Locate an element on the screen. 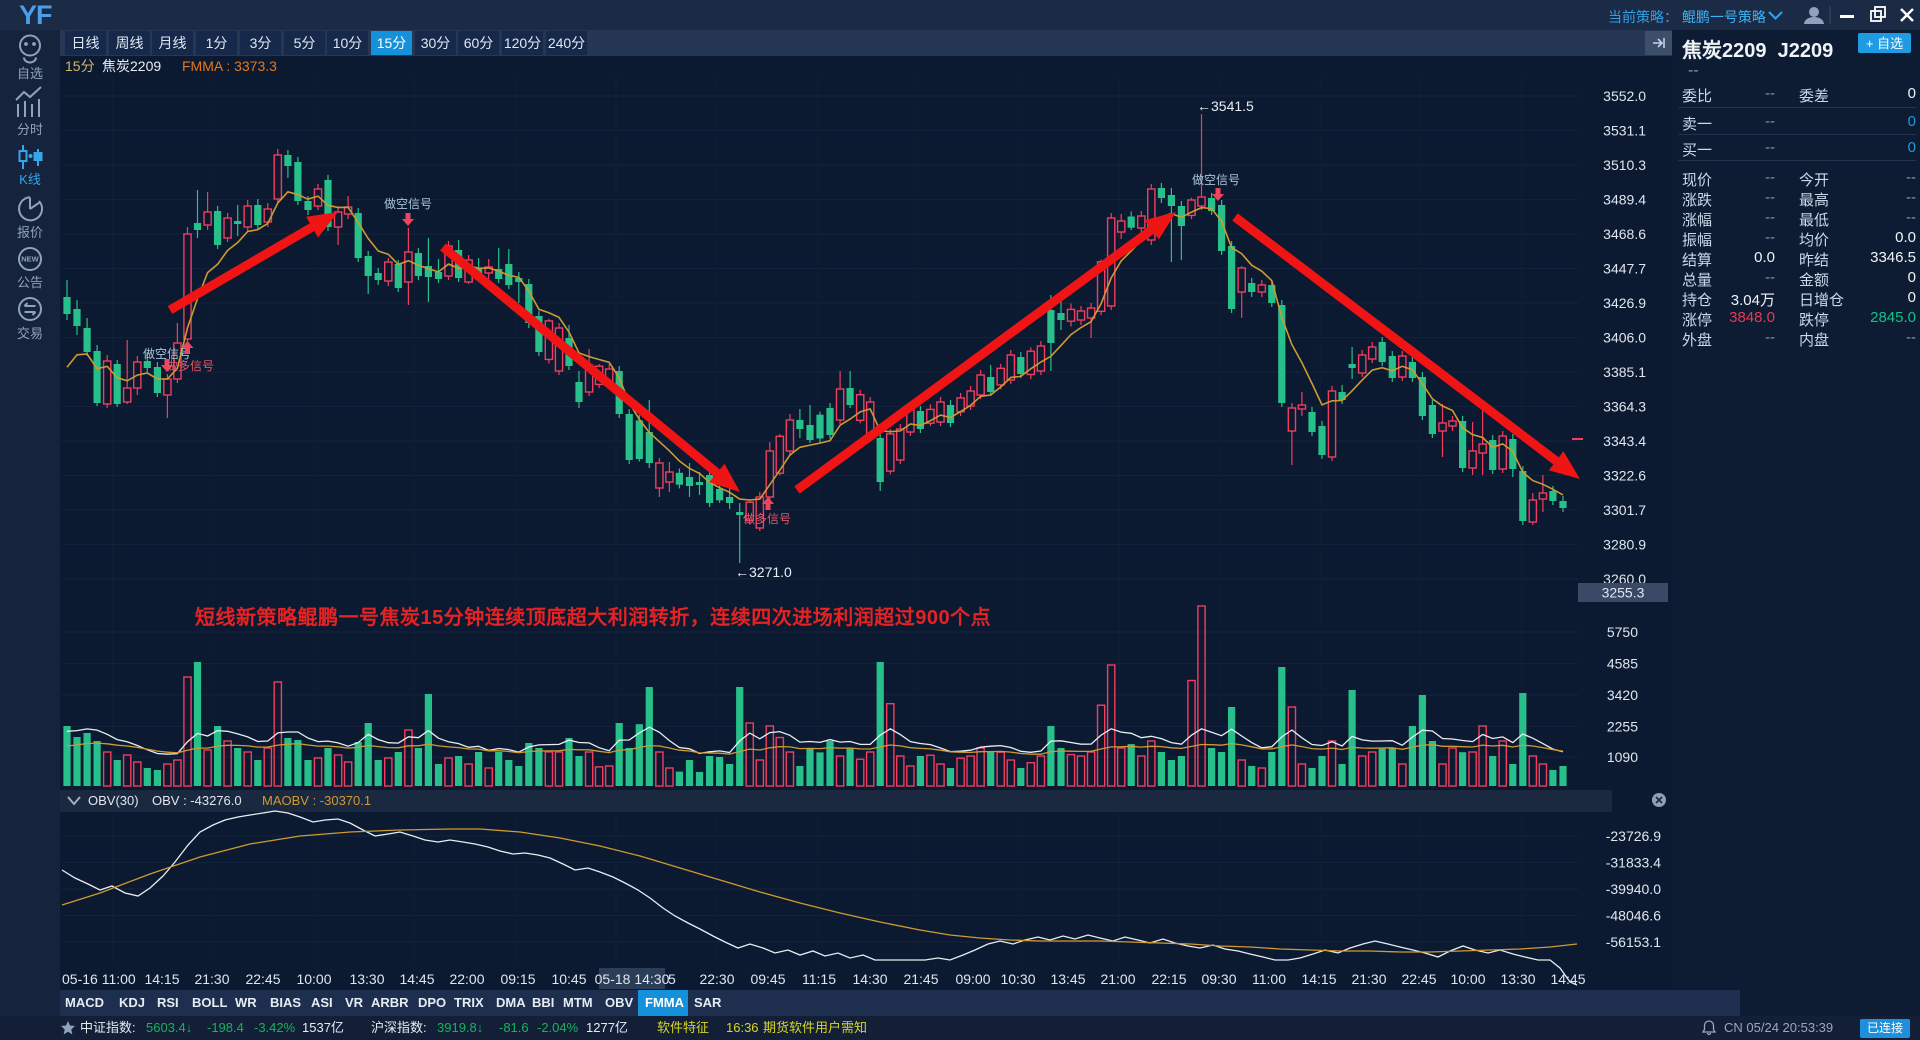 The height and width of the screenshot is (1040, 1920). svg-text: FMMA : 3373.3 is located at coordinates (229, 66).